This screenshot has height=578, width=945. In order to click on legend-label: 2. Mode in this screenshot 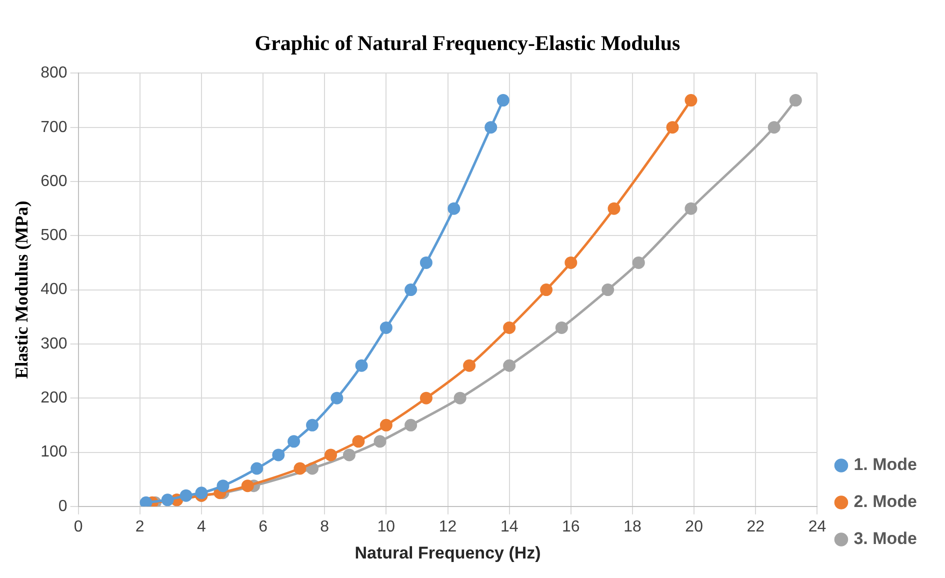, I will do `click(886, 502)`.